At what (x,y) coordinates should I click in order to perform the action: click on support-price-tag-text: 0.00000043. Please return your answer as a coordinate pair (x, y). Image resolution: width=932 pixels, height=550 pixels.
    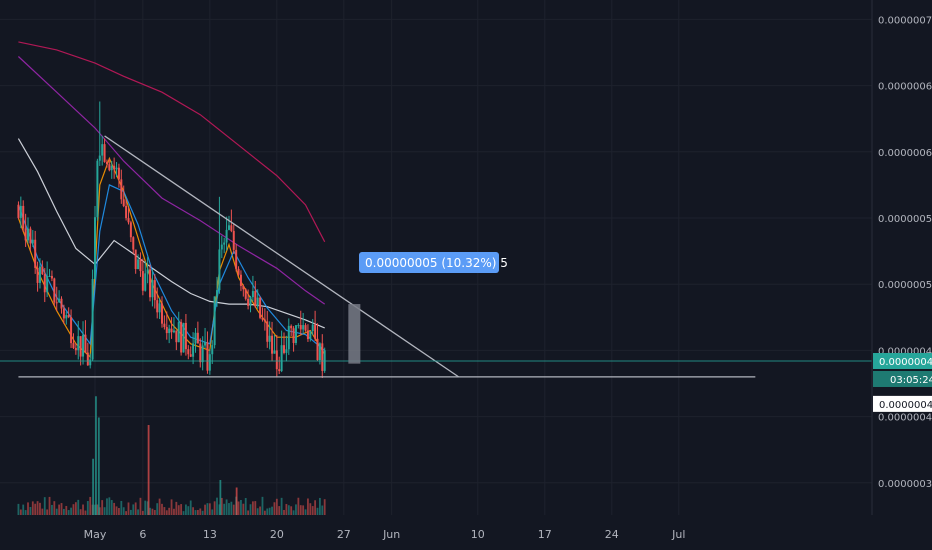
    Looking at the image, I should click on (905, 405).